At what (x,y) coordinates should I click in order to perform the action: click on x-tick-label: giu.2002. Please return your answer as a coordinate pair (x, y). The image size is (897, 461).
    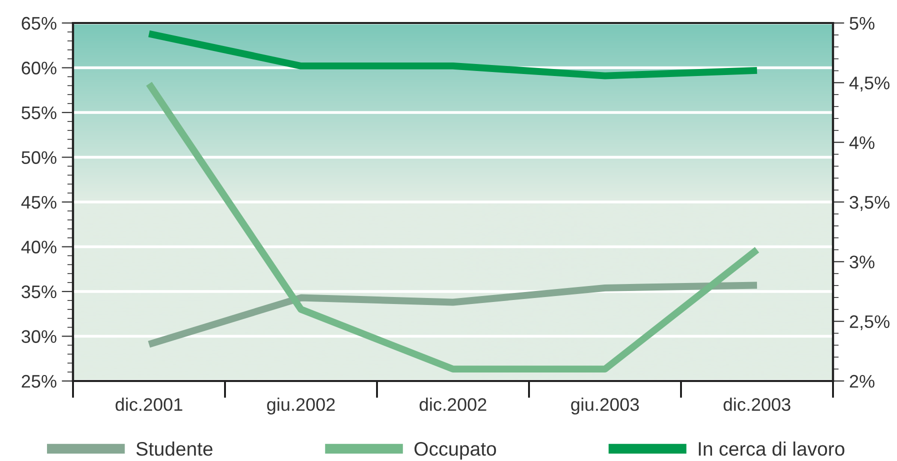
    Looking at the image, I should click on (301, 406).